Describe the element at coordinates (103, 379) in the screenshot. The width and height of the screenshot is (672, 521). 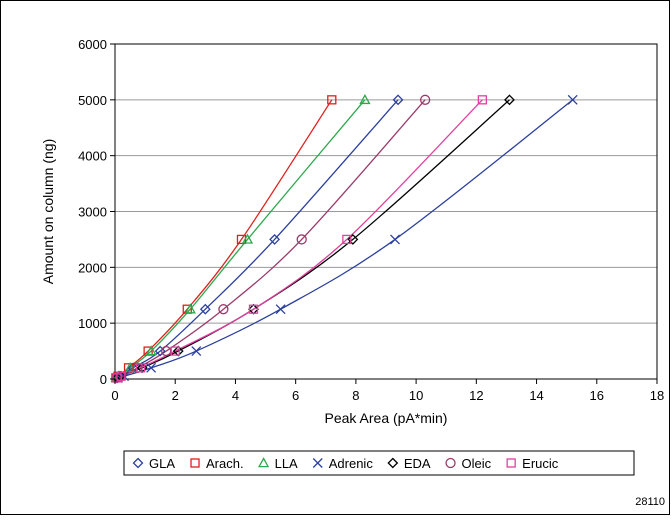
I see `y-tick-label: 0` at that location.